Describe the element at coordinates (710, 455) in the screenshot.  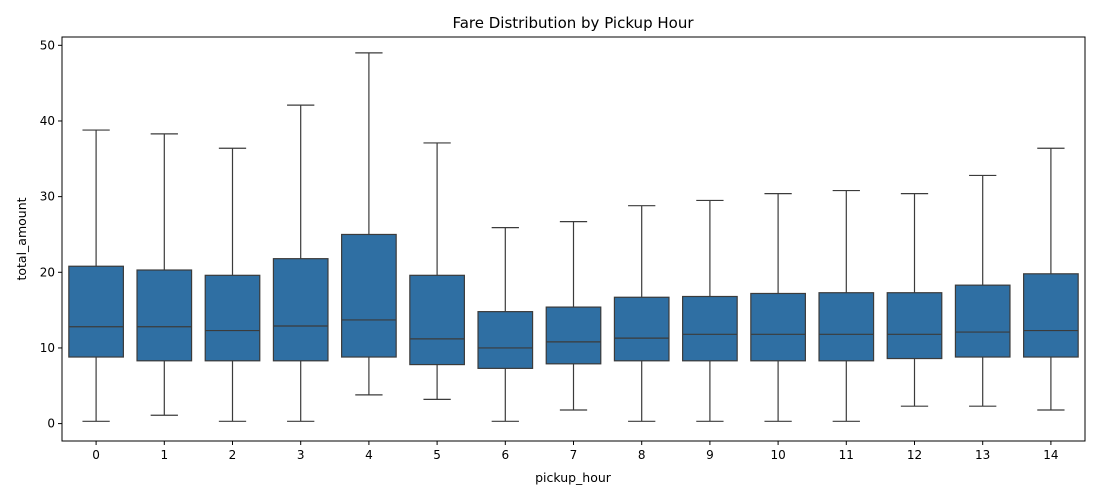
I see `x-tick-label: 9` at that location.